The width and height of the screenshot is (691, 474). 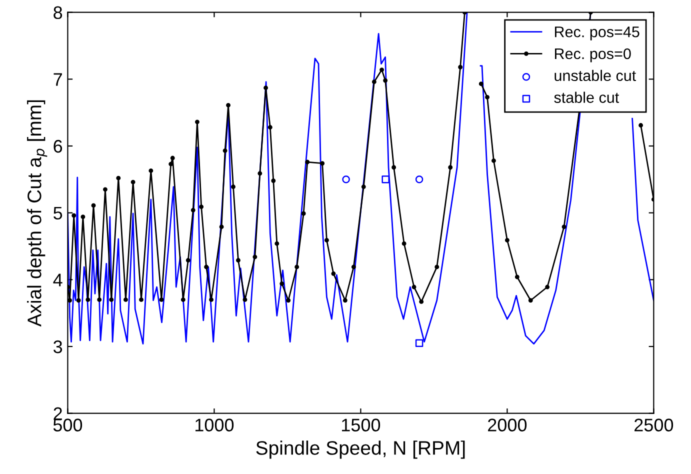 What do you see at coordinates (58, 79) in the screenshot?
I see `y-tick-label: 7` at bounding box center [58, 79].